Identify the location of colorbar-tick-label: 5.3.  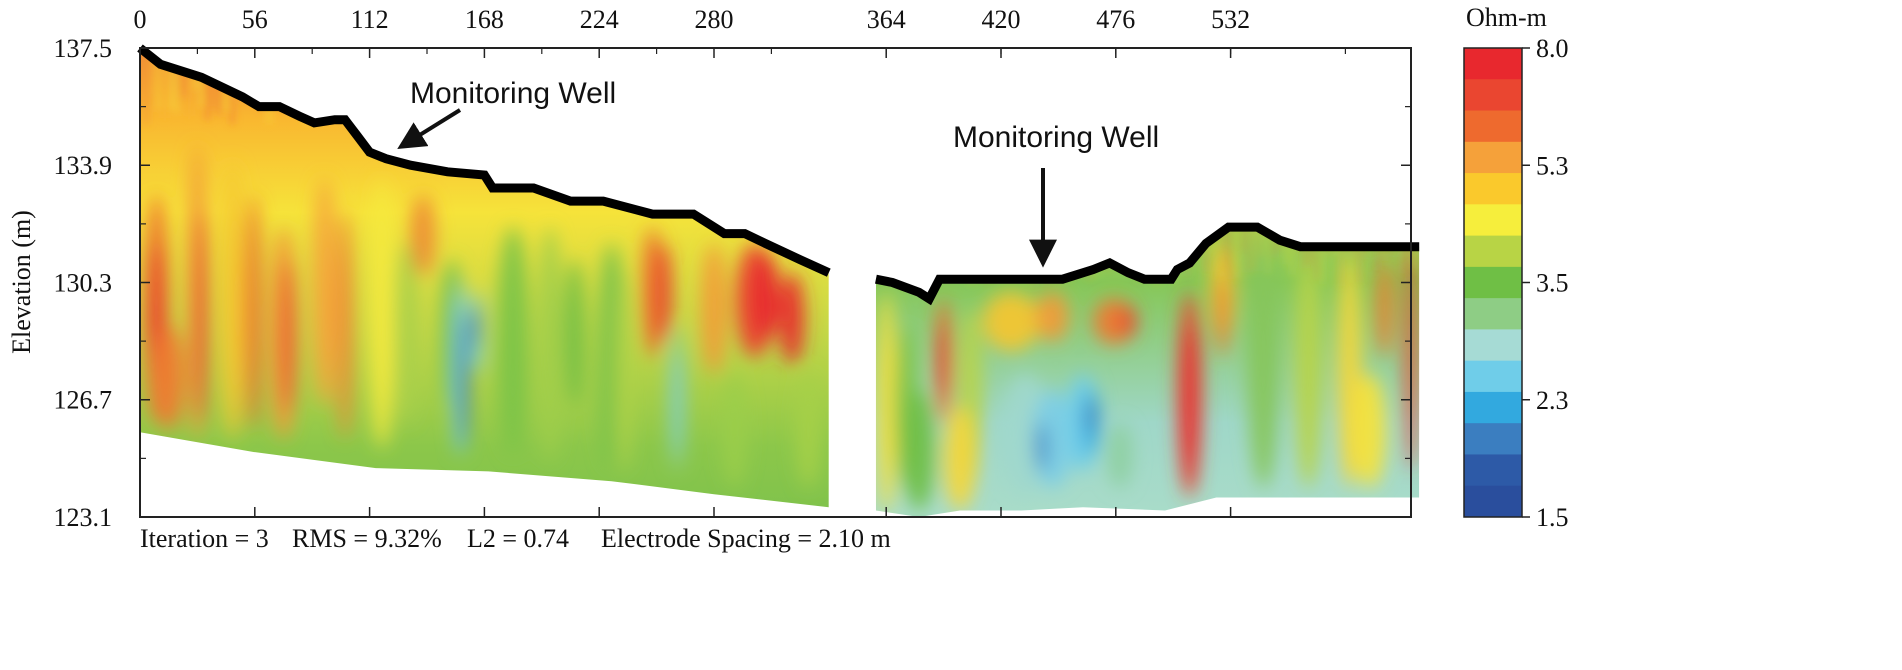
(1552, 165).